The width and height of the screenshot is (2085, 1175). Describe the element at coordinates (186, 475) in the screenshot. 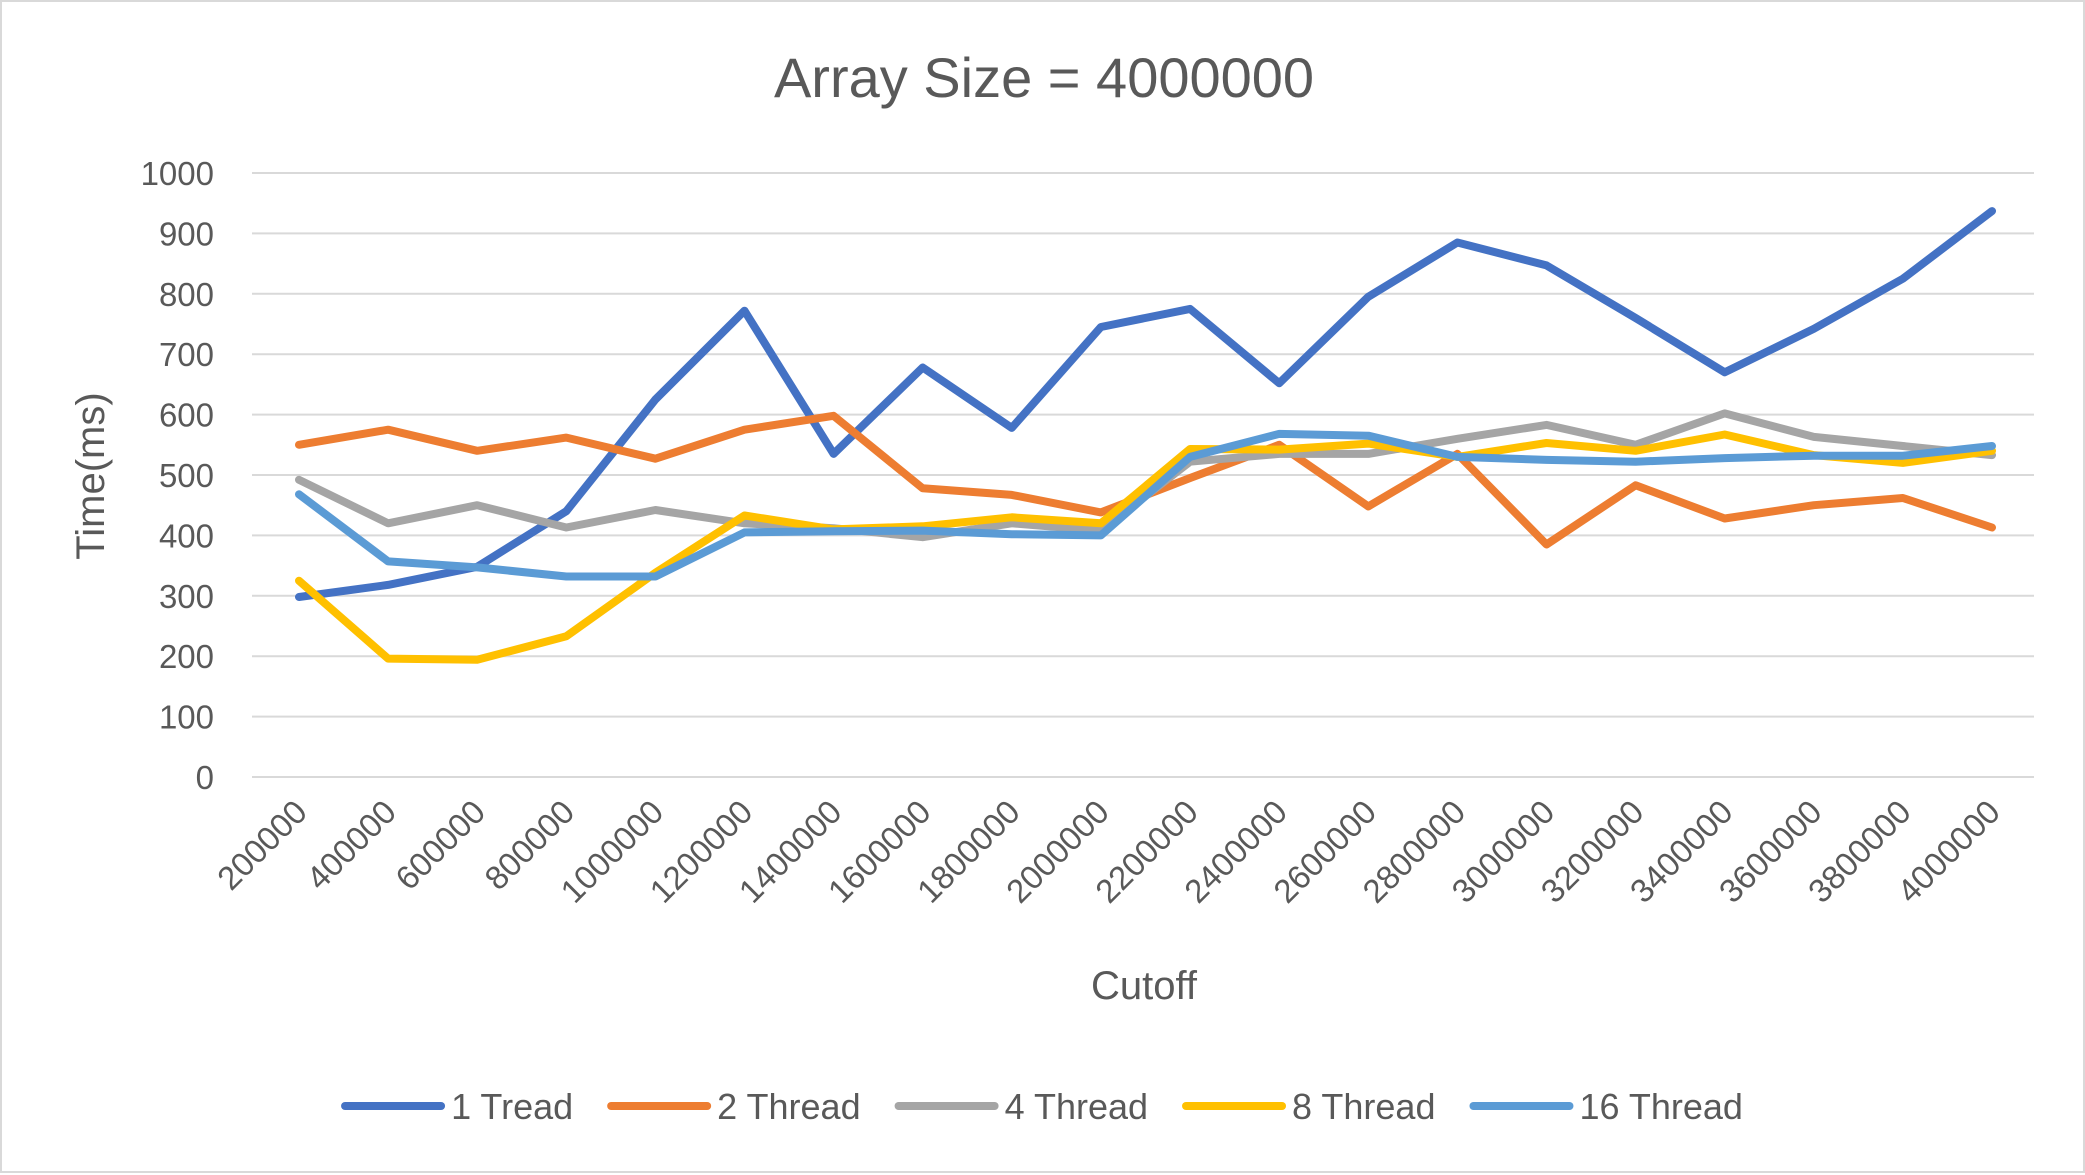

I see `y-tick-label: 500` at that location.